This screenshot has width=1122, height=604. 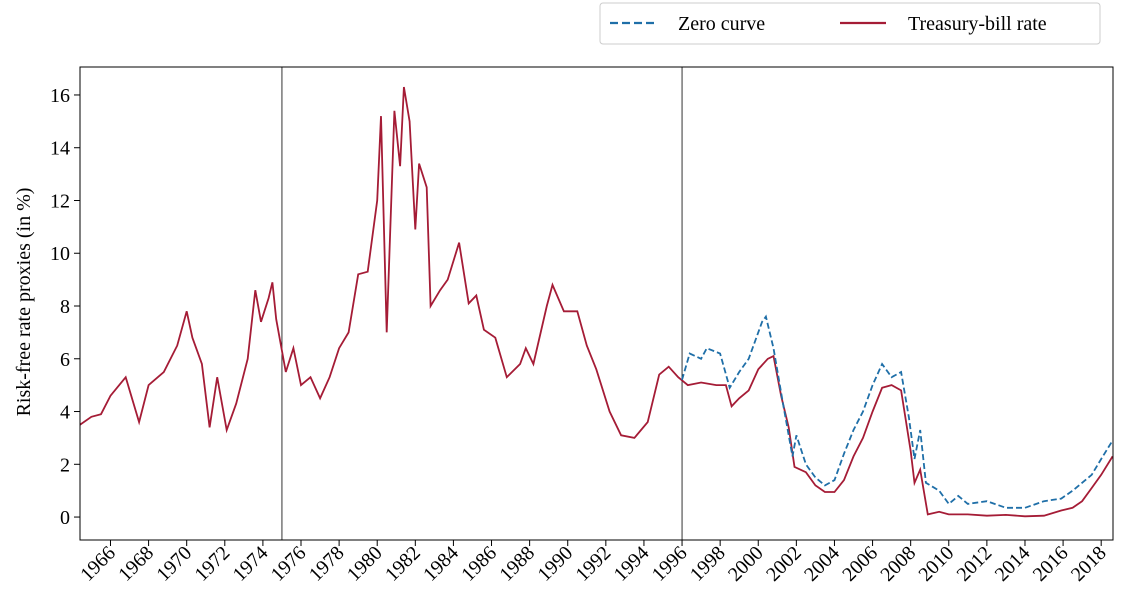 What do you see at coordinates (975, 564) in the screenshot?
I see `x-tick-label: 2012` at bounding box center [975, 564].